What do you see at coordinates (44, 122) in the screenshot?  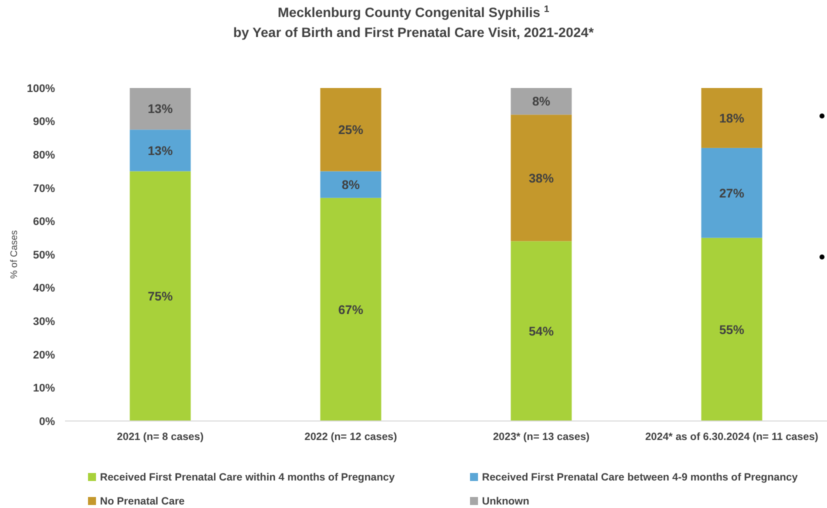 I see `y-tick-label: 90%` at bounding box center [44, 122].